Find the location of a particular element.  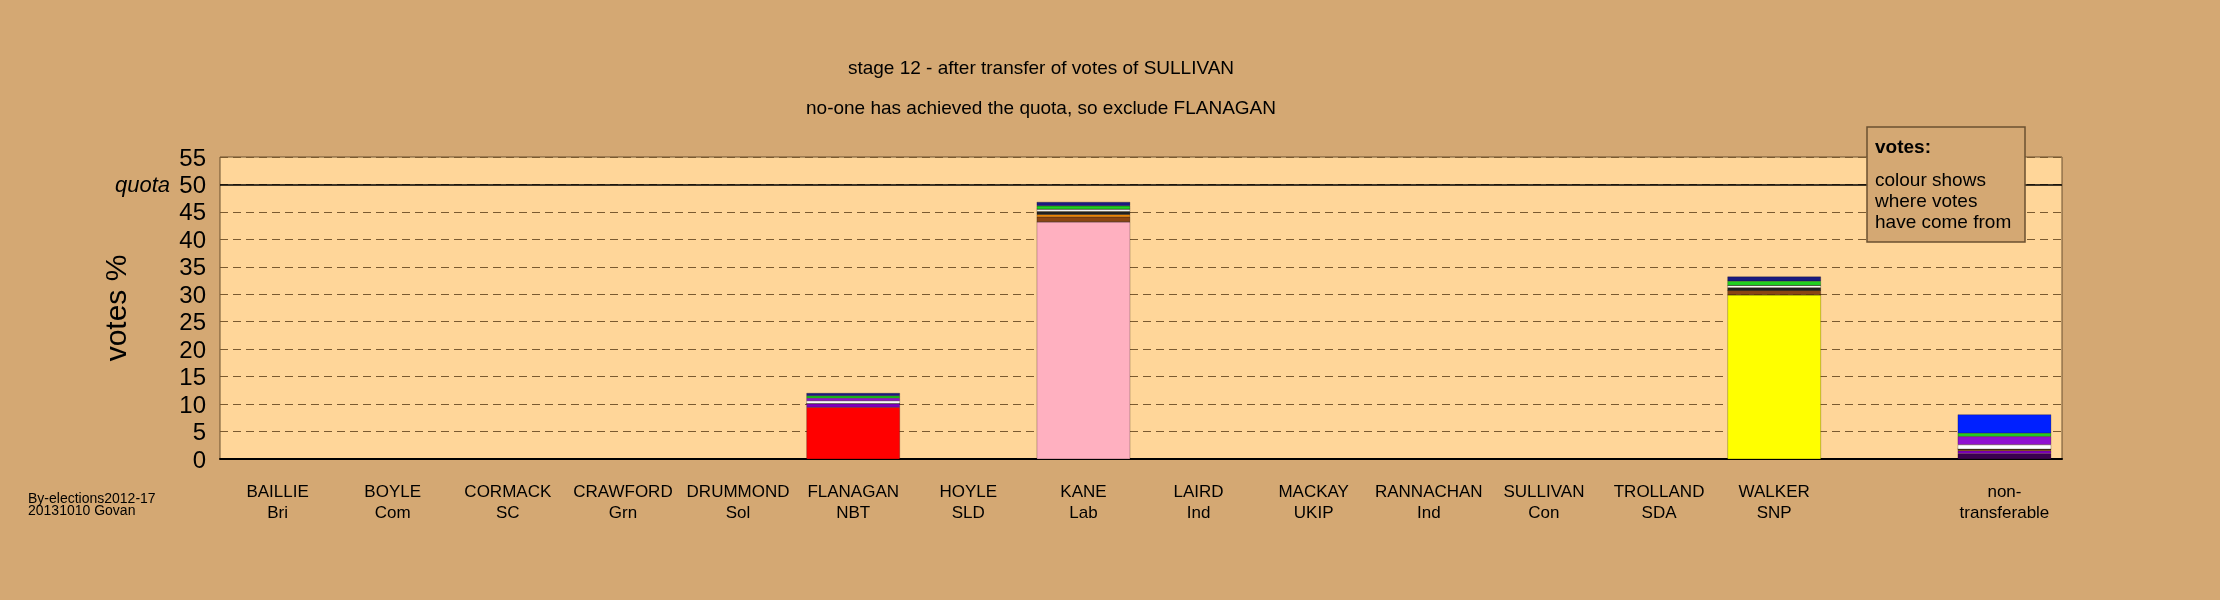

y-tick-label: 5 is located at coordinates (199, 432).